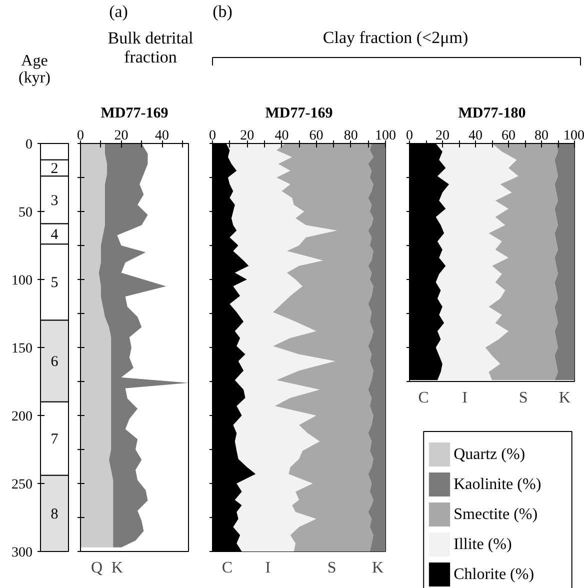 The image size is (584, 588). Describe the element at coordinates (492, 114) in the screenshot. I see `chart-subtitle: MD77-180` at that location.